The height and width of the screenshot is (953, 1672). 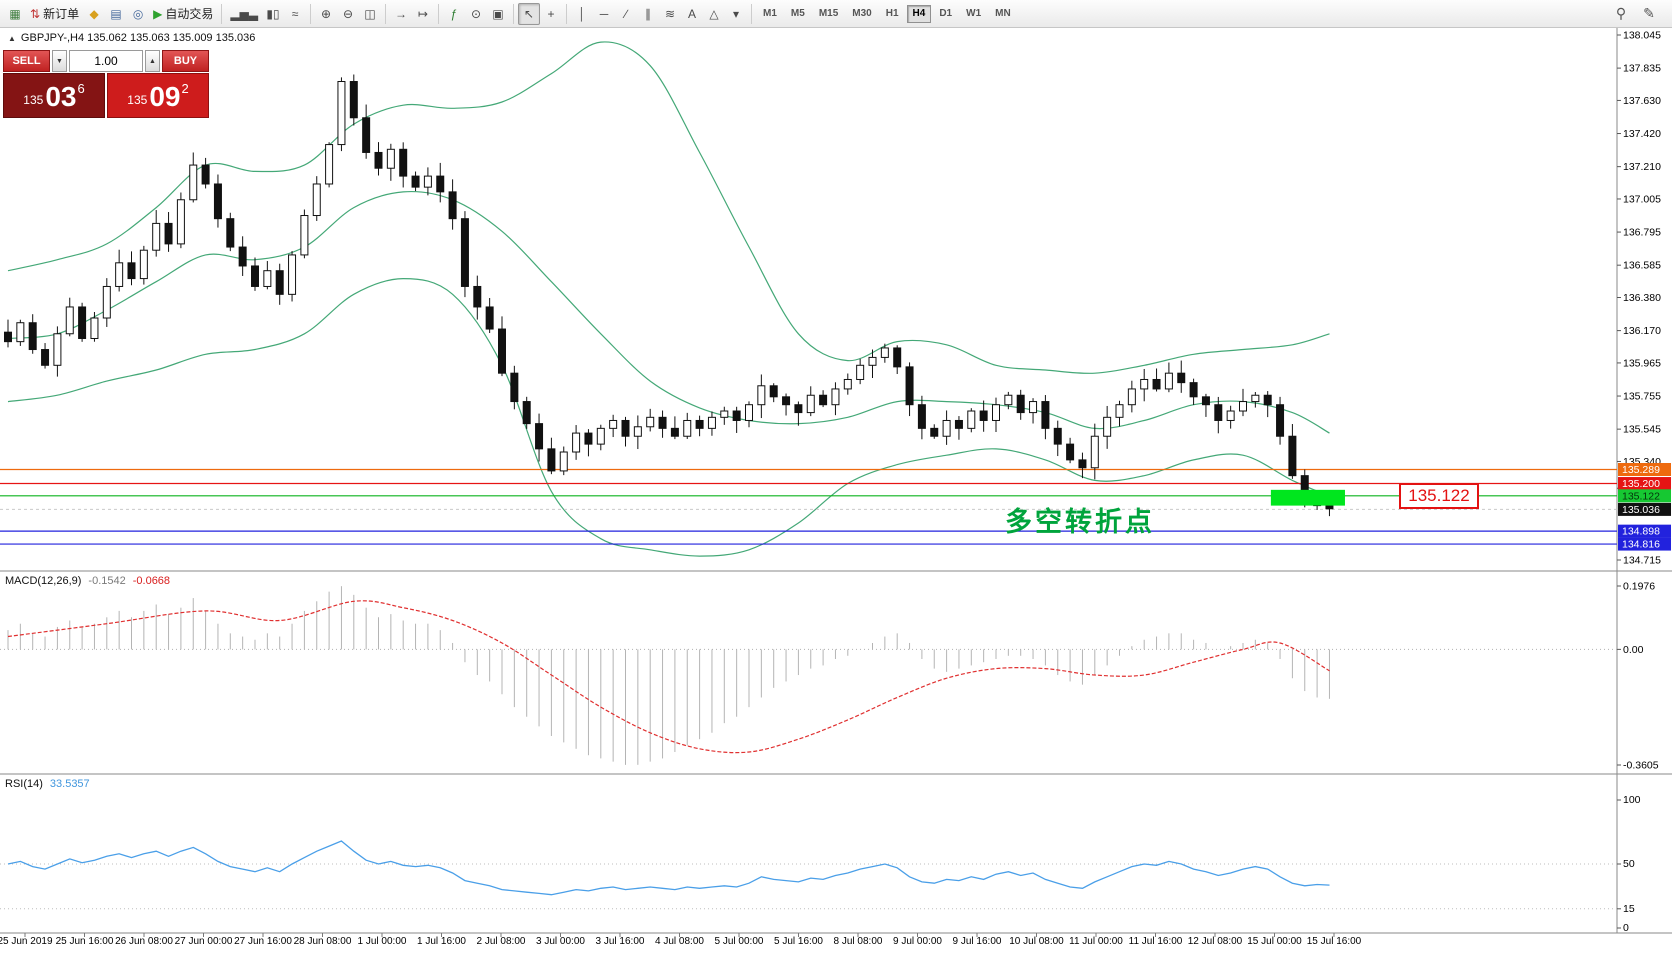 What do you see at coordinates (273, 14) in the screenshot?
I see `candlestick-chart-button: ▮▯` at bounding box center [273, 14].